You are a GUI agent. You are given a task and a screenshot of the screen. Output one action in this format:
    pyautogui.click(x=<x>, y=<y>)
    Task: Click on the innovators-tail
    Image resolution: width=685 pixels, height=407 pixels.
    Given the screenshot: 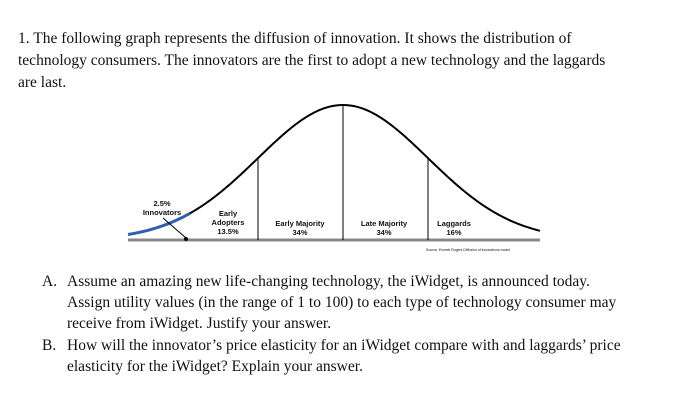 What is the action you would take?
    pyautogui.click(x=159, y=223)
    